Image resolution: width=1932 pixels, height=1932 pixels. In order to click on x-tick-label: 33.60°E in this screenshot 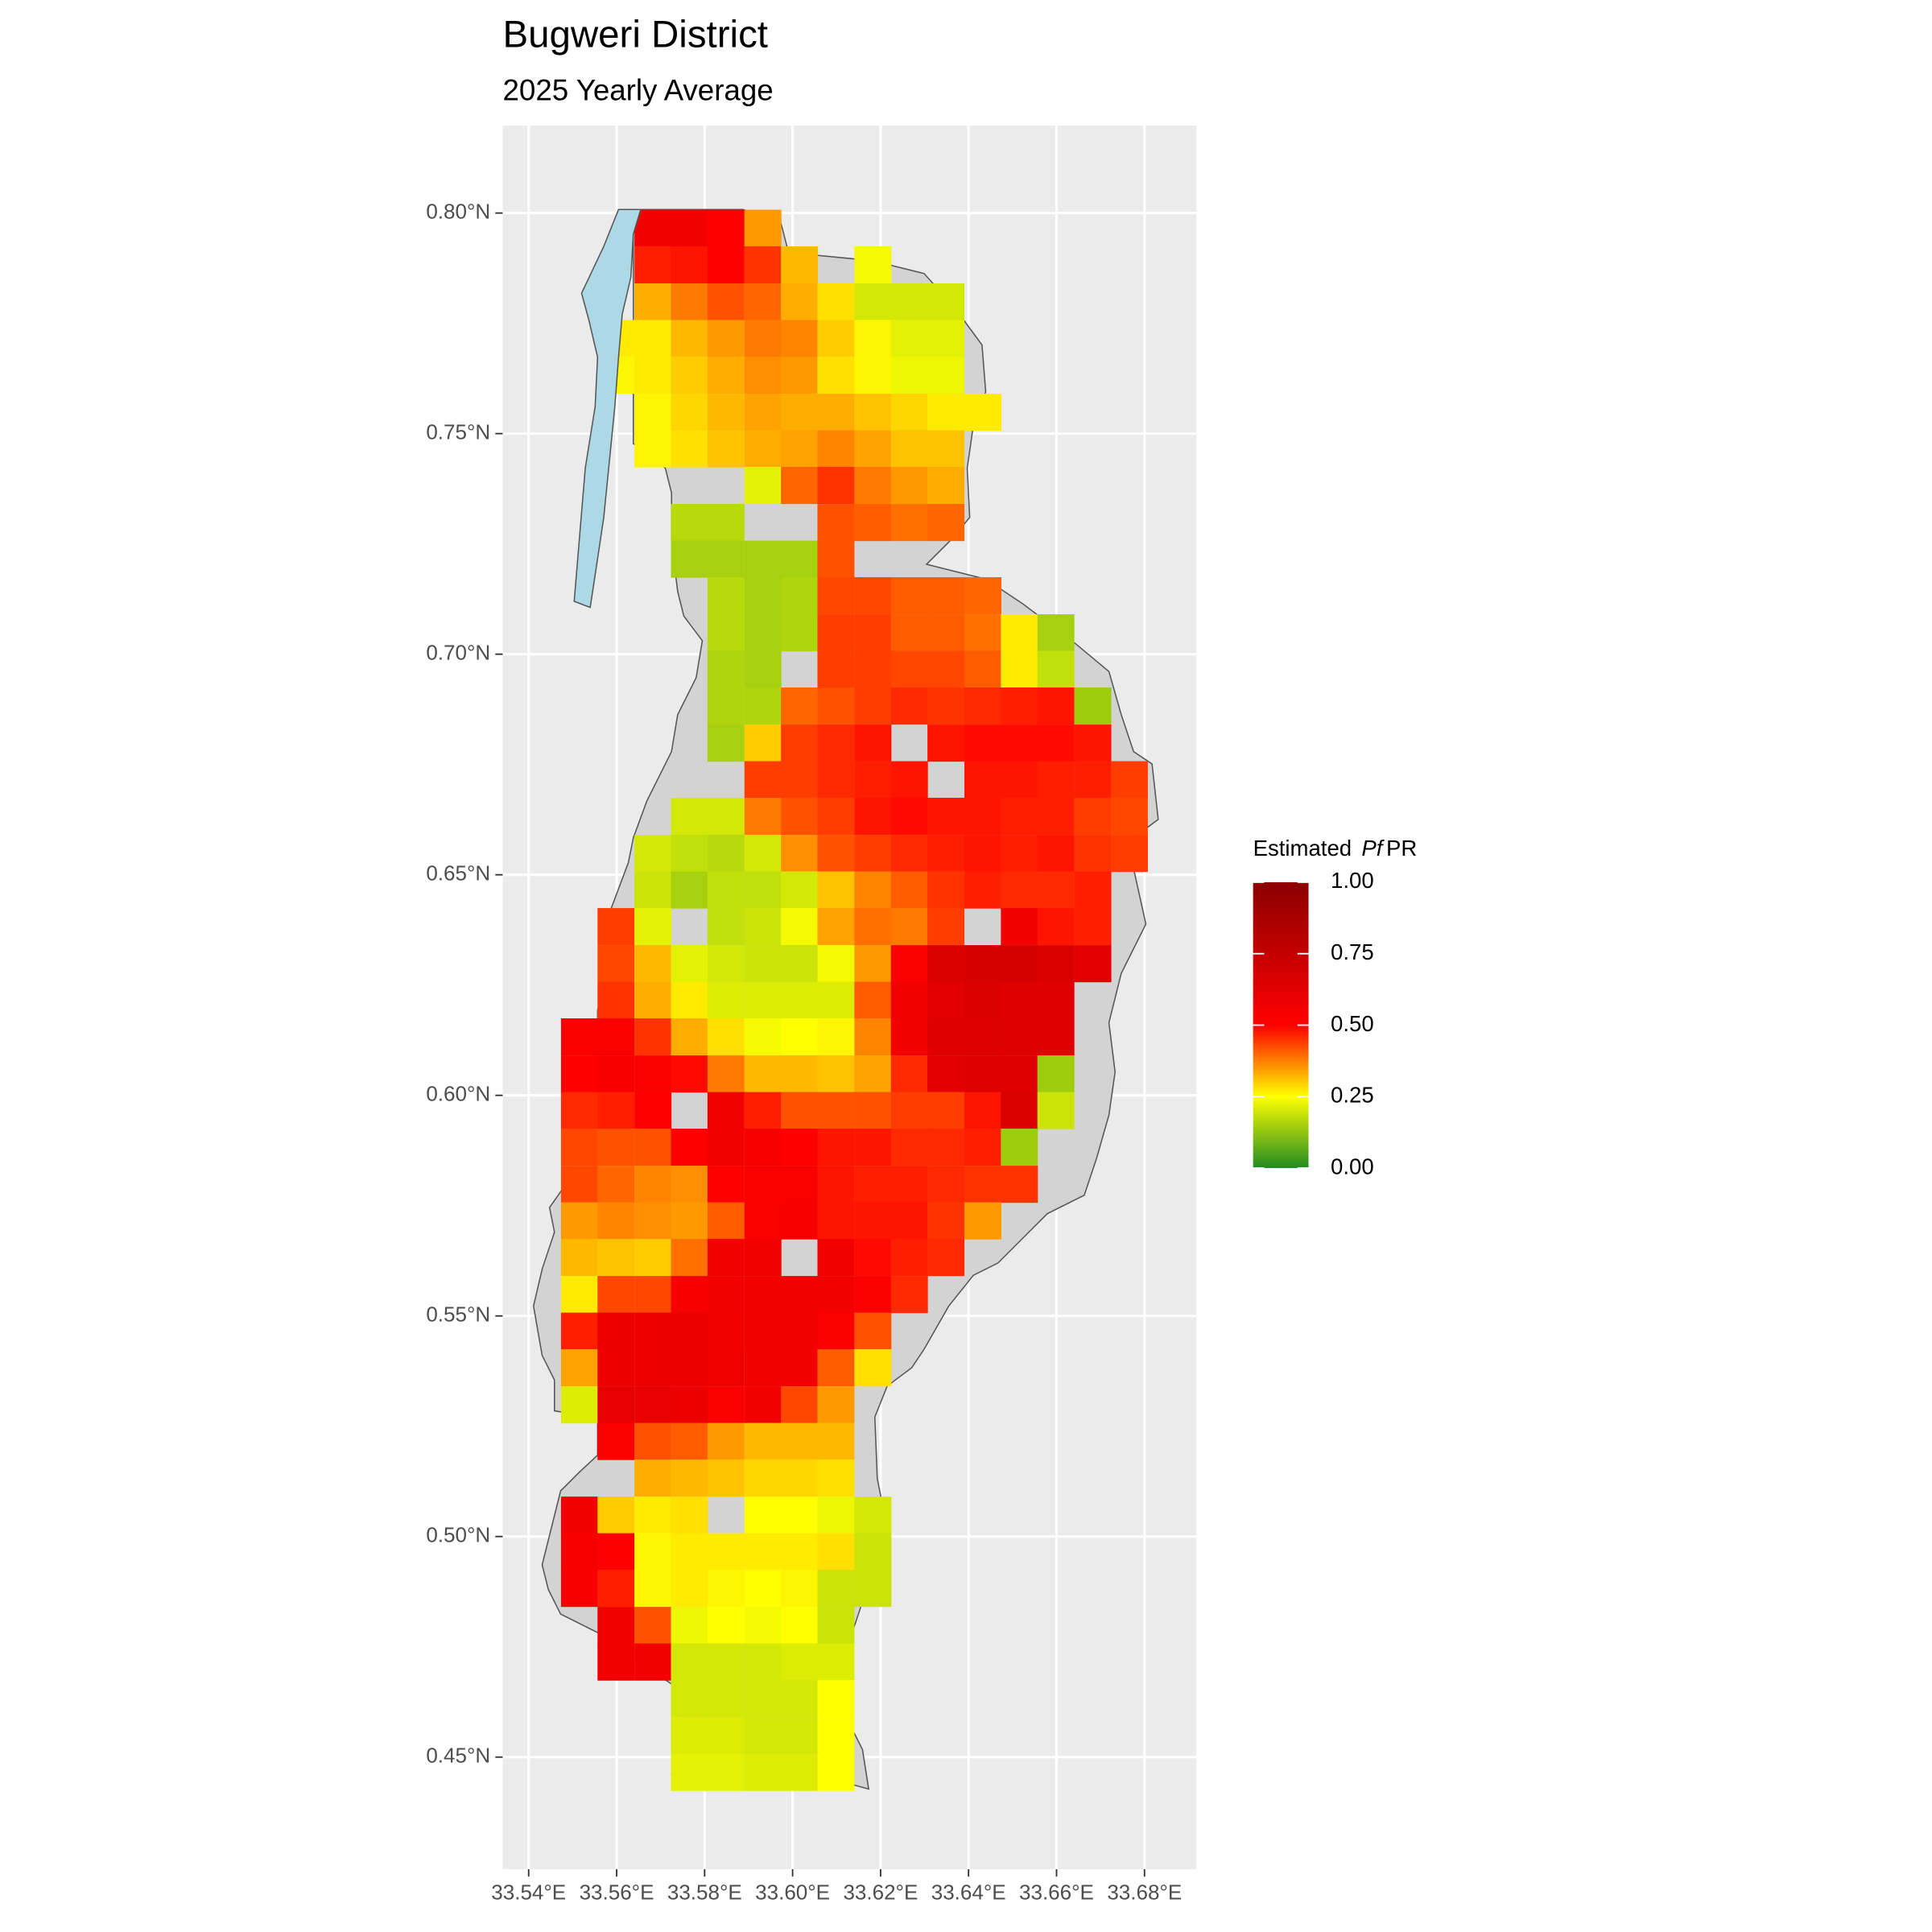, I will do `click(792, 1892)`.